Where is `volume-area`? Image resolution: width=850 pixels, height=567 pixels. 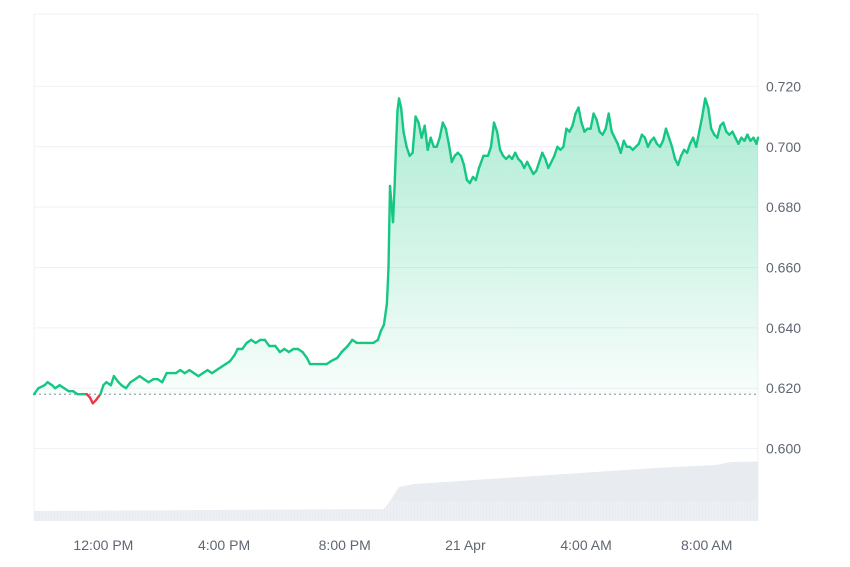
volume-area is located at coordinates (396, 491).